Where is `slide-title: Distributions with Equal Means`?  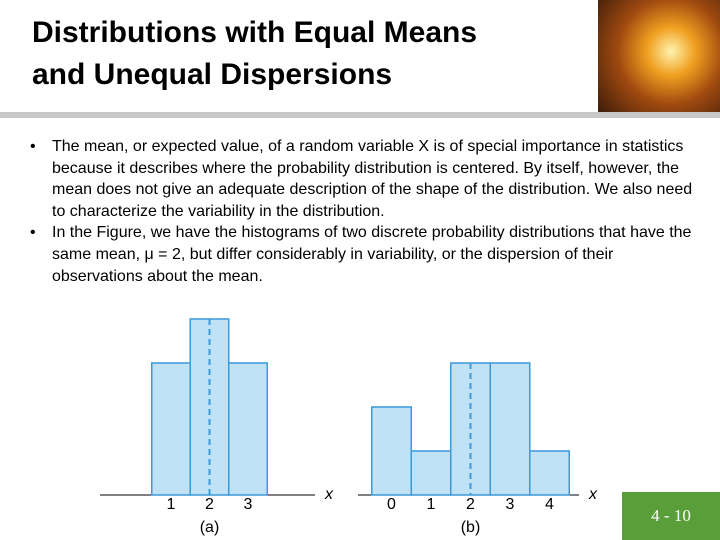
slide-title: Distributions with Equal Means is located at coordinates (255, 32).